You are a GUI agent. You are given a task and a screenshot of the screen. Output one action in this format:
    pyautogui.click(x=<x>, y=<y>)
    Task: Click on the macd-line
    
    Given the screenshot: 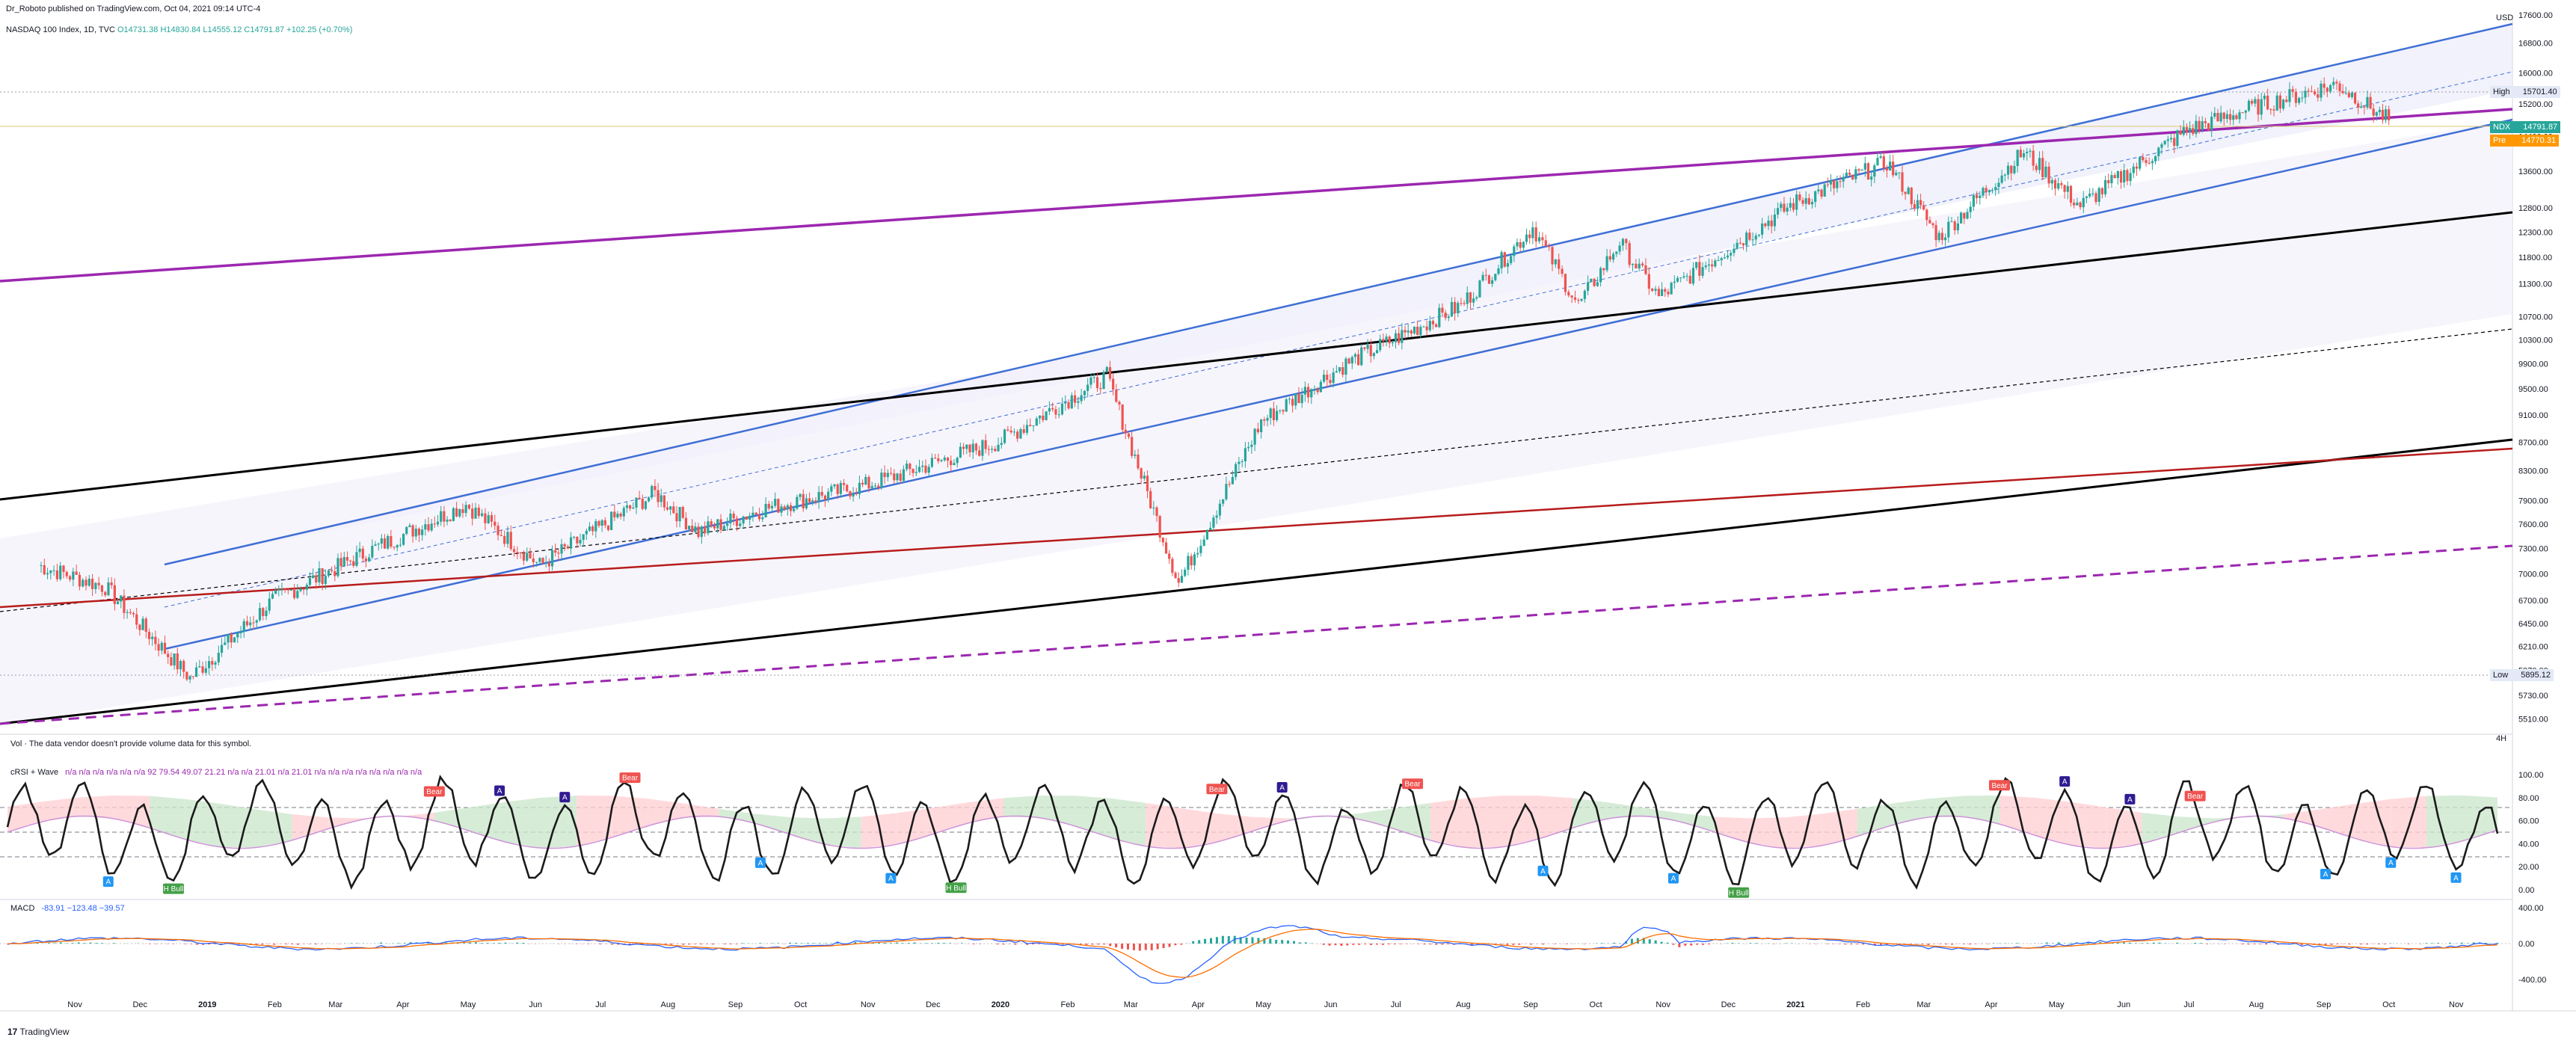 What is the action you would take?
    pyautogui.click(x=1252, y=954)
    